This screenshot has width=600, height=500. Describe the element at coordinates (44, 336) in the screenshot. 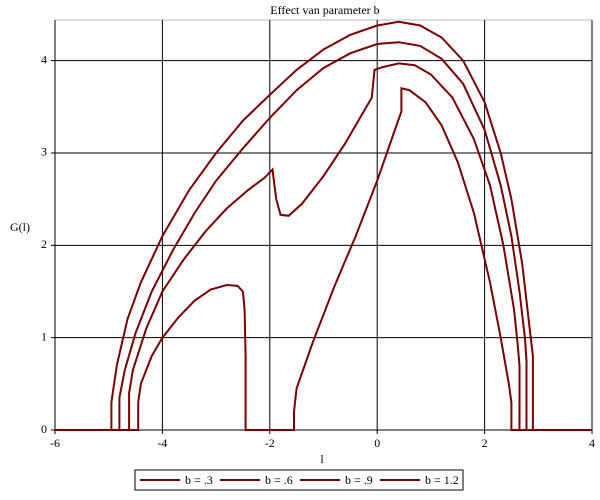

I see `y-tick-label: 1` at that location.